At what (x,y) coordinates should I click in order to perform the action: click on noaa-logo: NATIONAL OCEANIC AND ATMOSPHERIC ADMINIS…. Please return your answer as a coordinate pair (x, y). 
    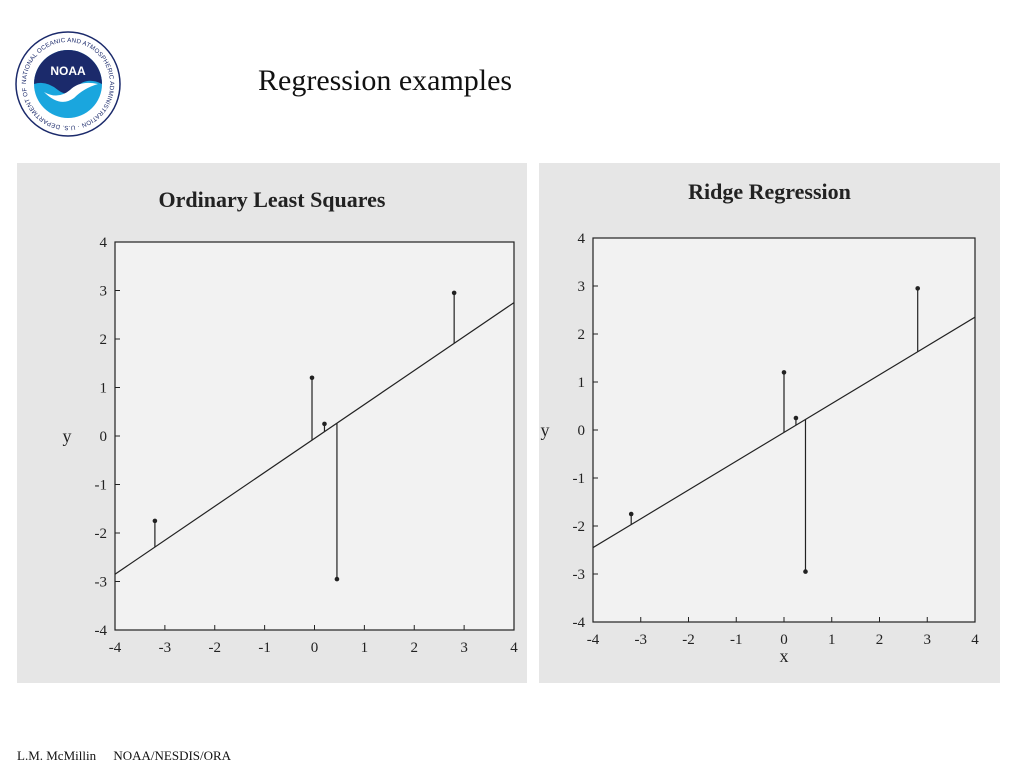
    Looking at the image, I should click on (67, 83).